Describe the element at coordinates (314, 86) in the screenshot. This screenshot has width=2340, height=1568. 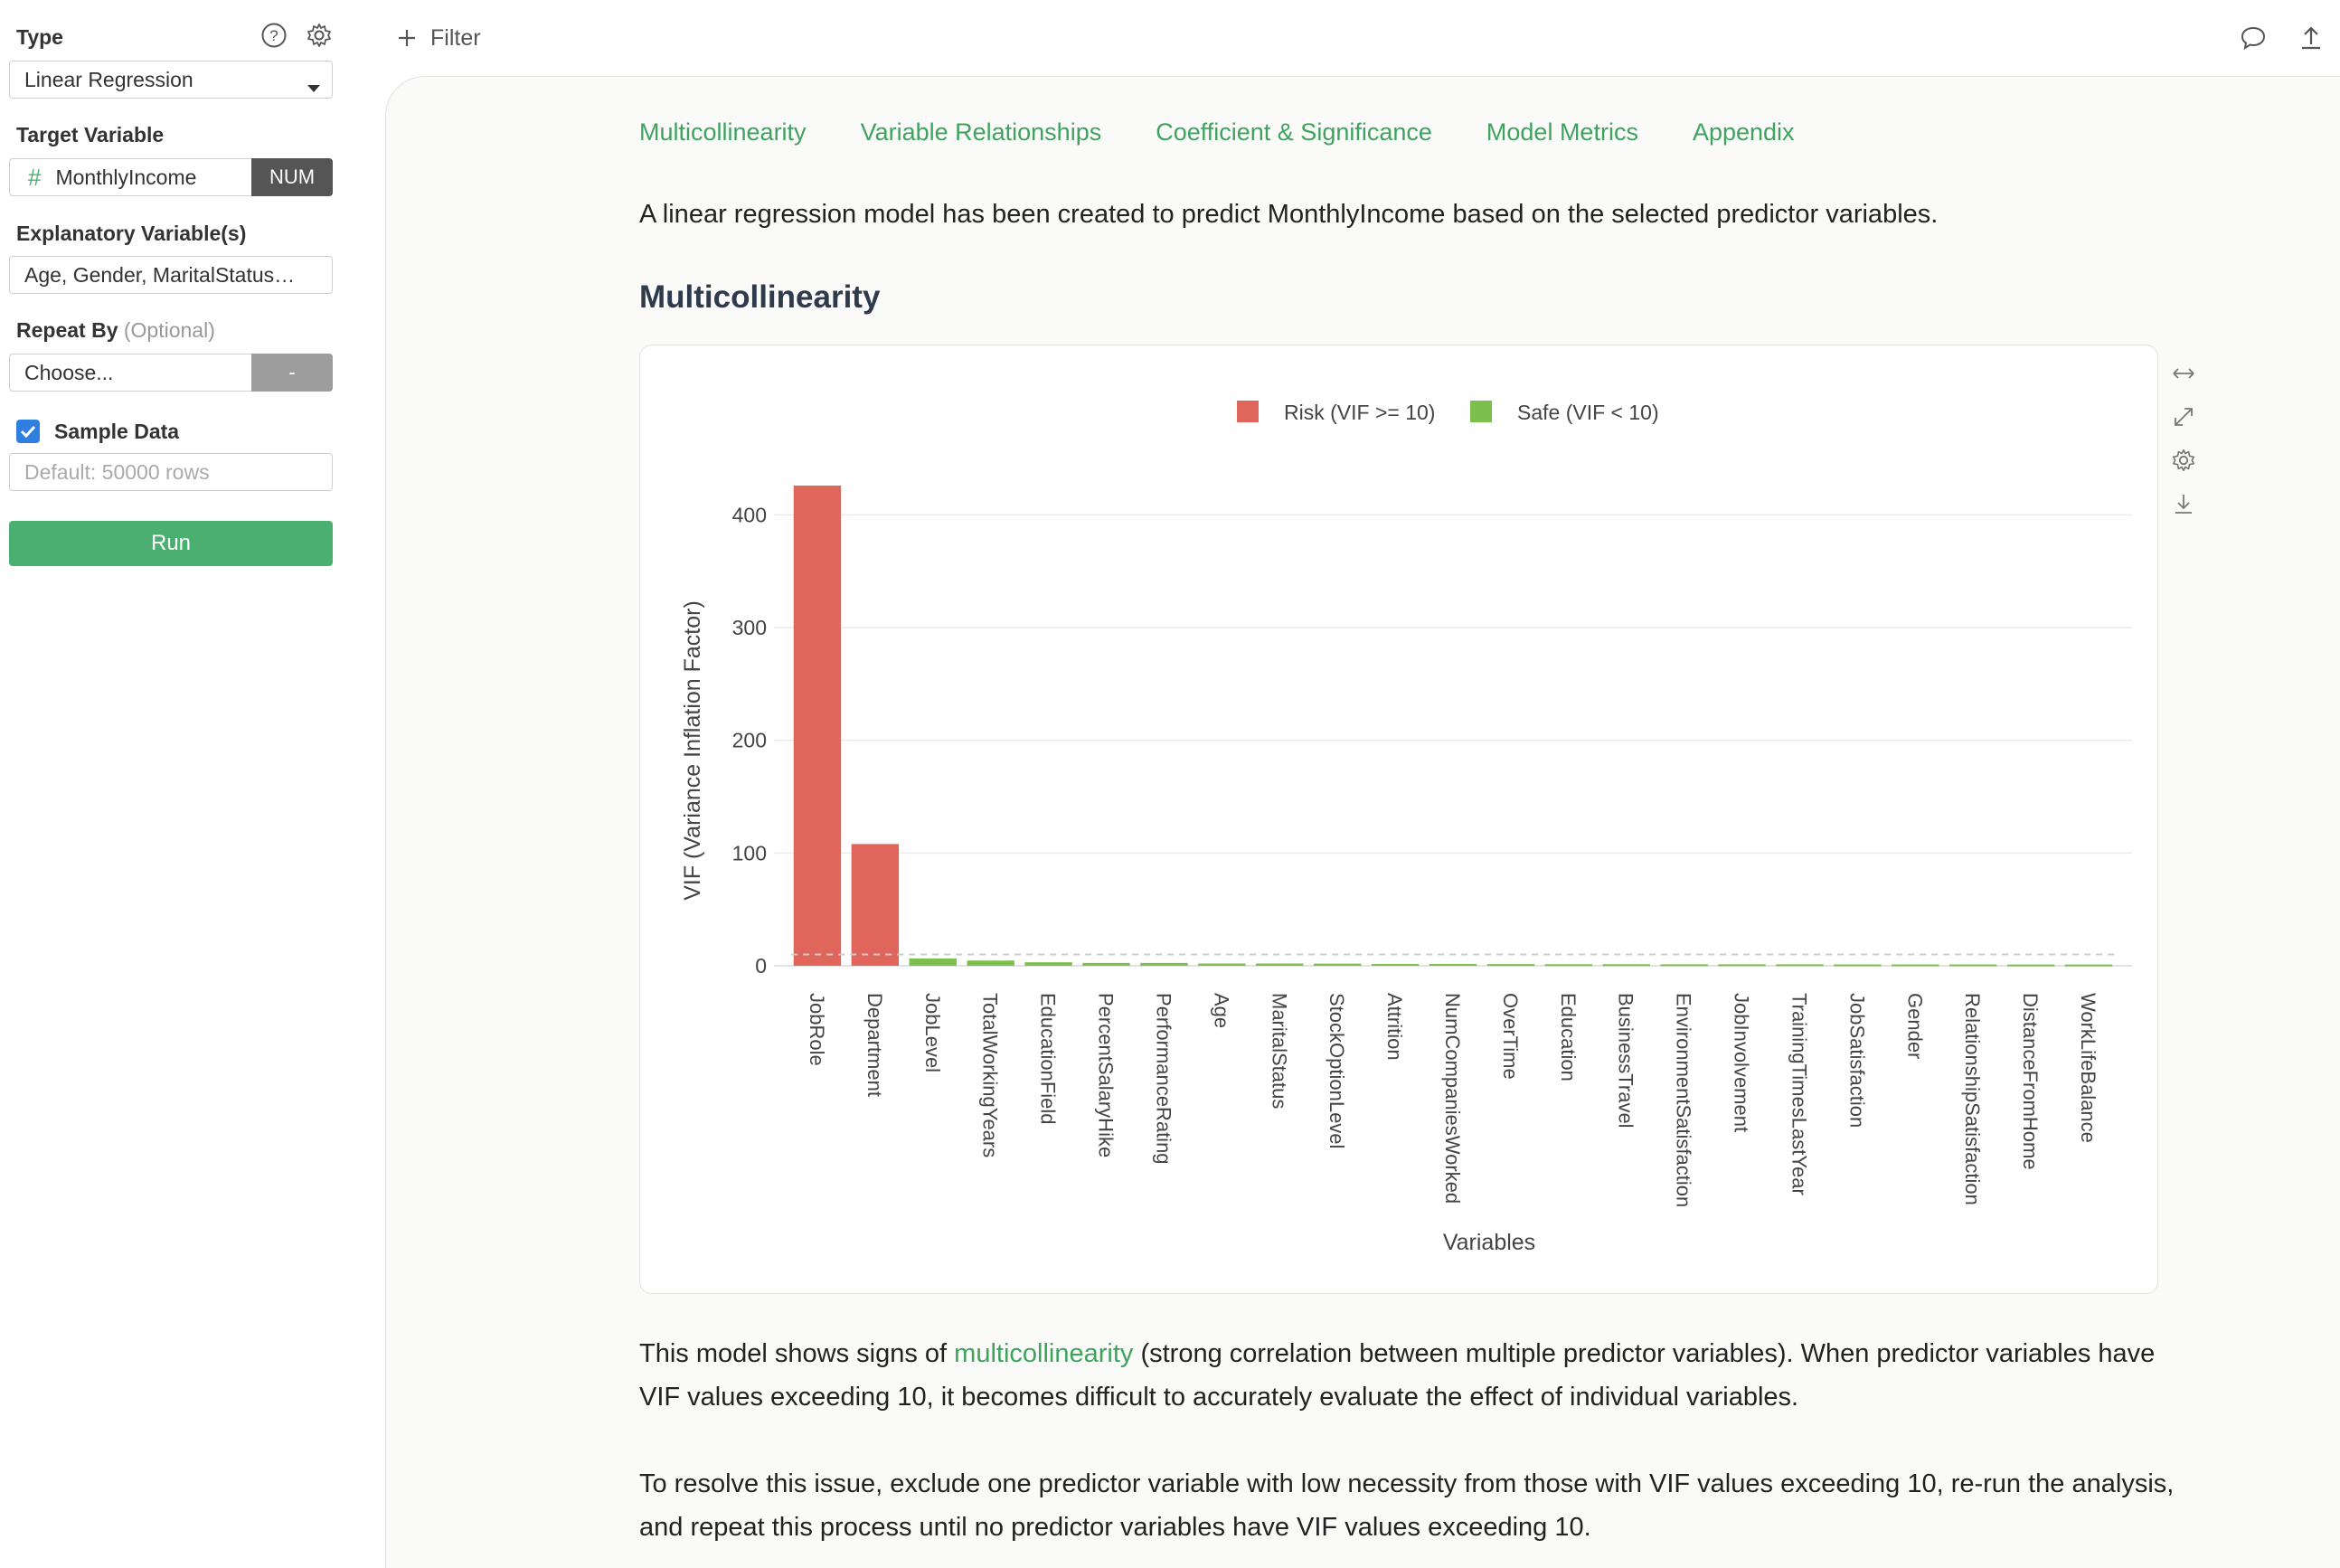
I see `caret-down-icon` at that location.